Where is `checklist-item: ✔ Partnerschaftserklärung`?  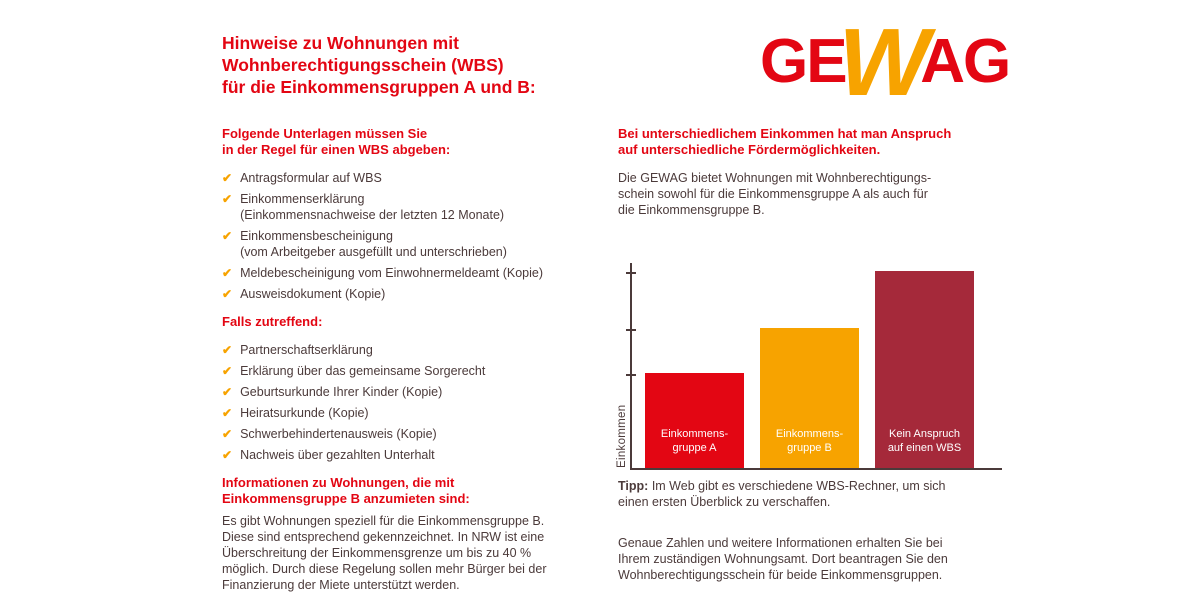 checklist-item: ✔ Partnerschaftserklärung is located at coordinates (402, 350).